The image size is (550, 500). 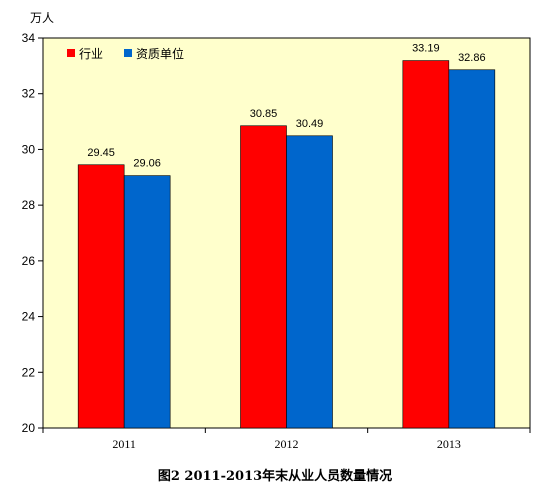 What do you see at coordinates (263, 277) in the screenshot?
I see `bar-industry-2012` at bounding box center [263, 277].